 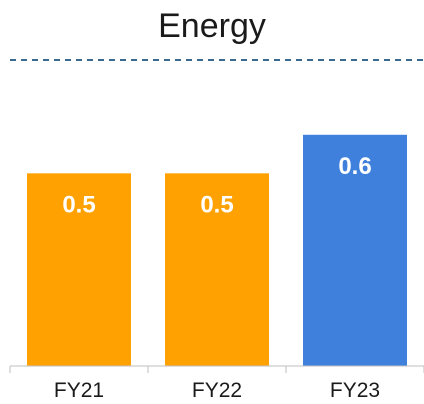 I want to click on x-tick-label-fy21: FY21, so click(x=79, y=390).